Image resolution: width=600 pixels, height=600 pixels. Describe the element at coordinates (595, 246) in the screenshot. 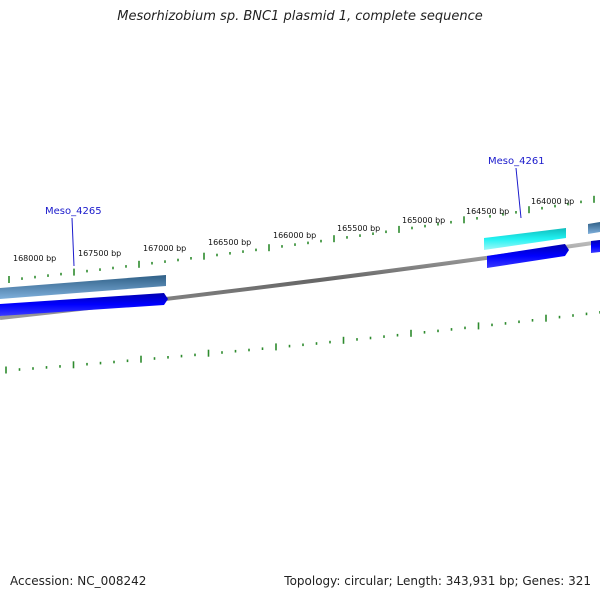

I see `gene-offscreen-blue-arrow` at that location.